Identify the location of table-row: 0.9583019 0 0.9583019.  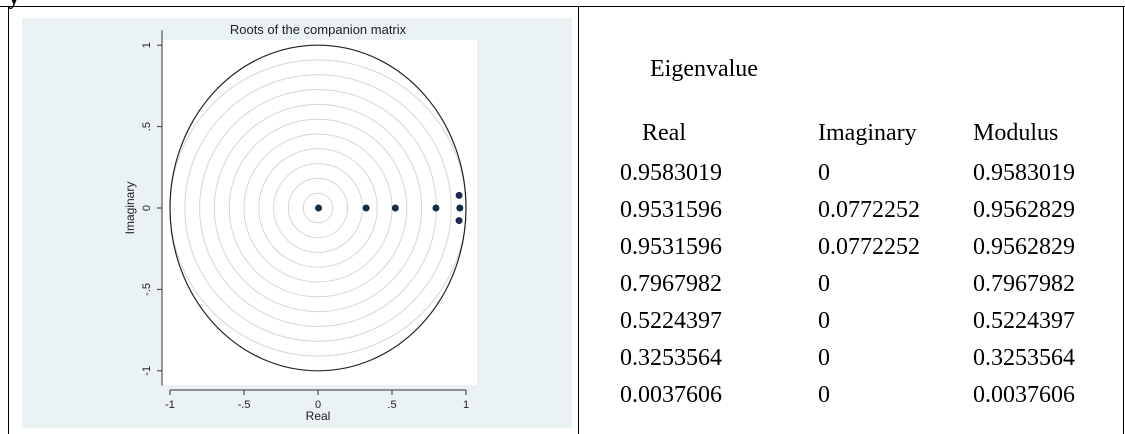
(860, 176).